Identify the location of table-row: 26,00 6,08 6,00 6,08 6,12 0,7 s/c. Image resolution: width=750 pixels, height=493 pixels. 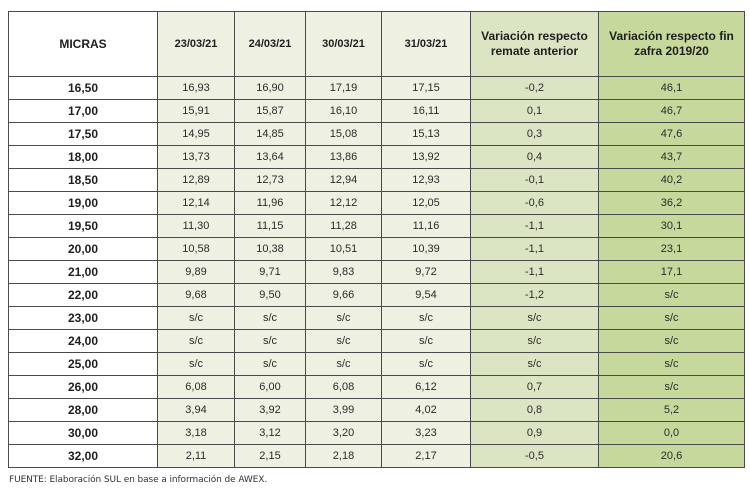
(376, 387).